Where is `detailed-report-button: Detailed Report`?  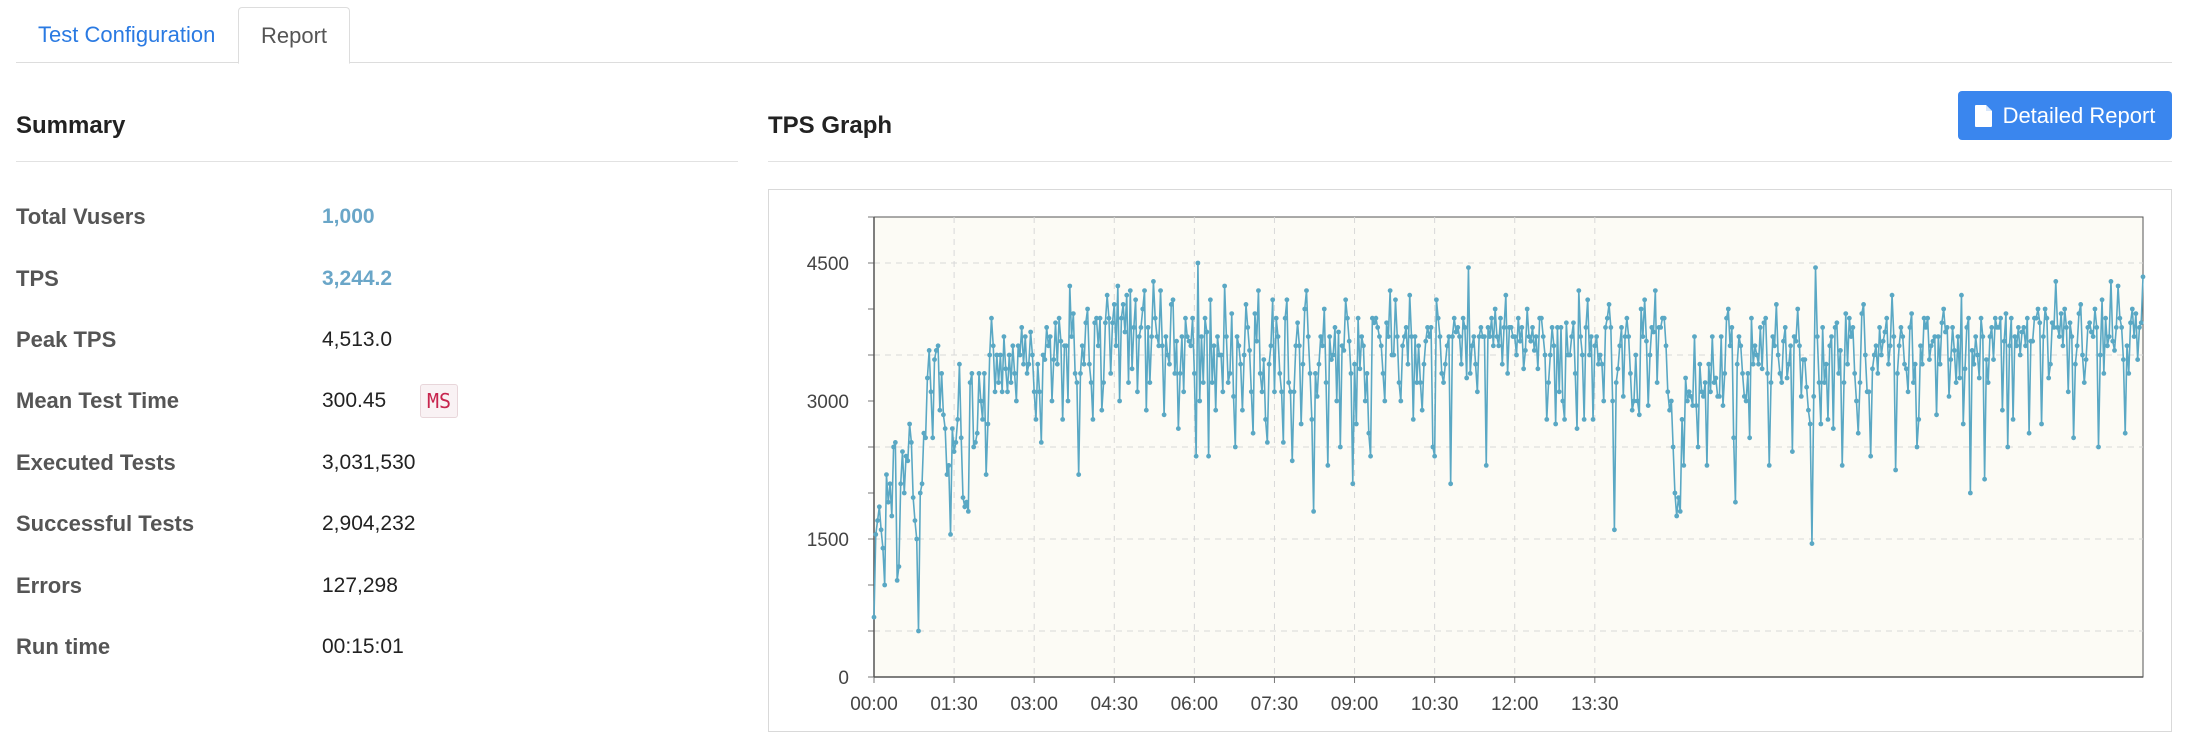
detailed-report-button: Detailed Report is located at coordinates (2065, 115).